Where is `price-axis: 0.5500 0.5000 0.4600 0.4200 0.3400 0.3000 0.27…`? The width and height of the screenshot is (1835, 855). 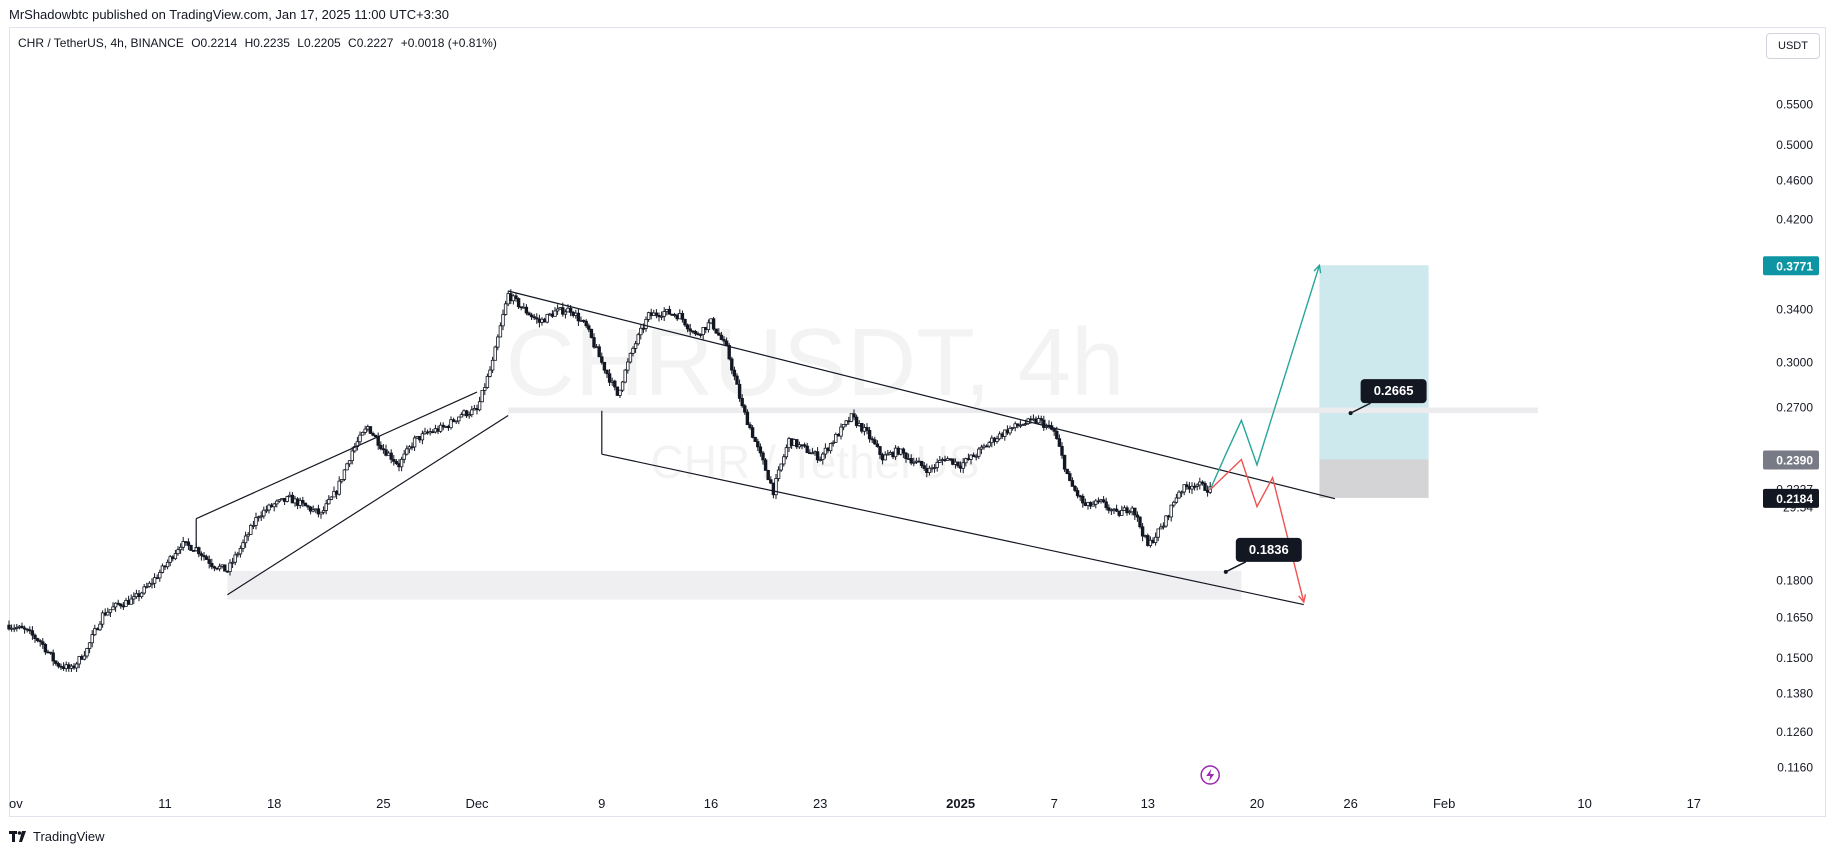
price-axis: 0.5500 0.5000 0.4600 0.4200 0.3400 0.3000 0.27… is located at coordinates (1791, 436).